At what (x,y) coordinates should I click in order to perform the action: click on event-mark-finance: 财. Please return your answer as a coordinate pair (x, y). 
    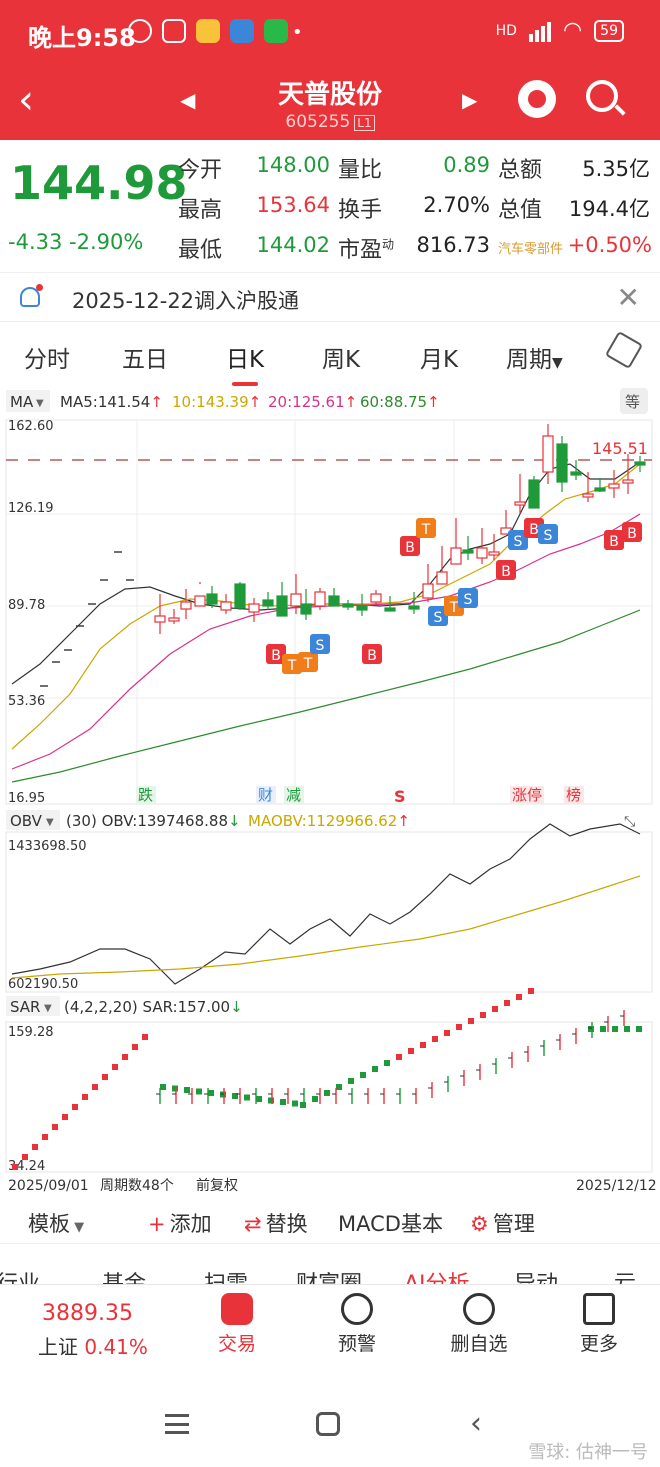
    Looking at the image, I should click on (265, 795).